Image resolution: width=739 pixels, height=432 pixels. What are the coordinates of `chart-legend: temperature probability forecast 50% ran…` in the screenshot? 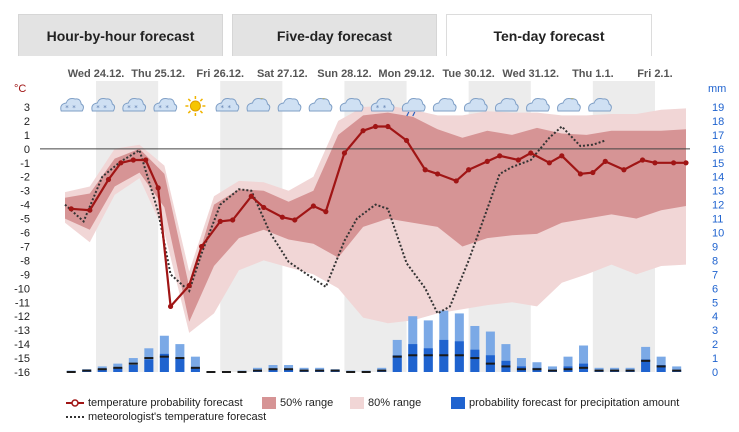 It's located at (369, 412).